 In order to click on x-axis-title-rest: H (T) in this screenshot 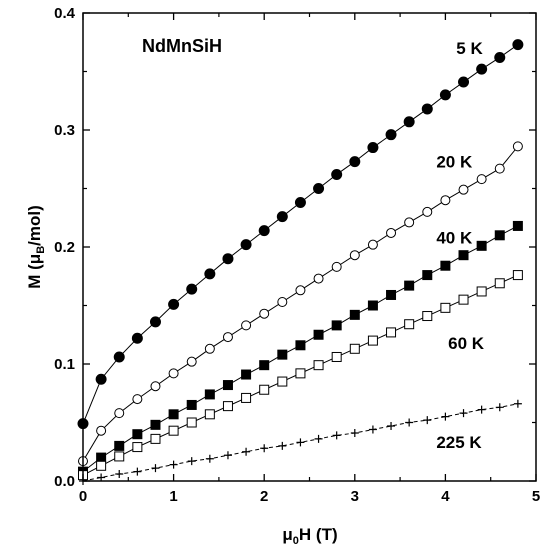, I will do `click(318, 534)`.